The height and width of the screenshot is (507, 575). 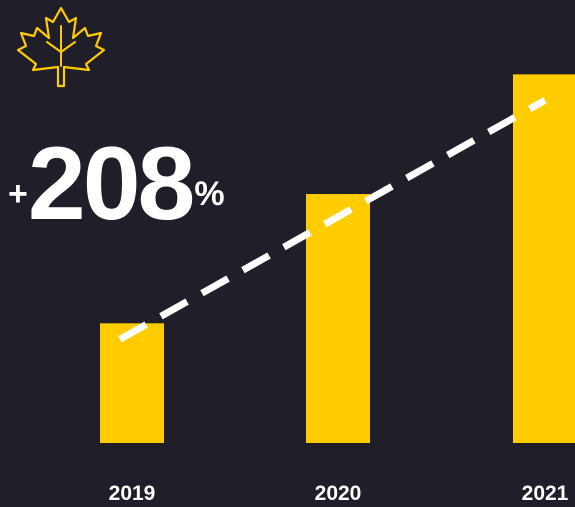 What do you see at coordinates (18, 194) in the screenshot?
I see `growth-prefix: +` at bounding box center [18, 194].